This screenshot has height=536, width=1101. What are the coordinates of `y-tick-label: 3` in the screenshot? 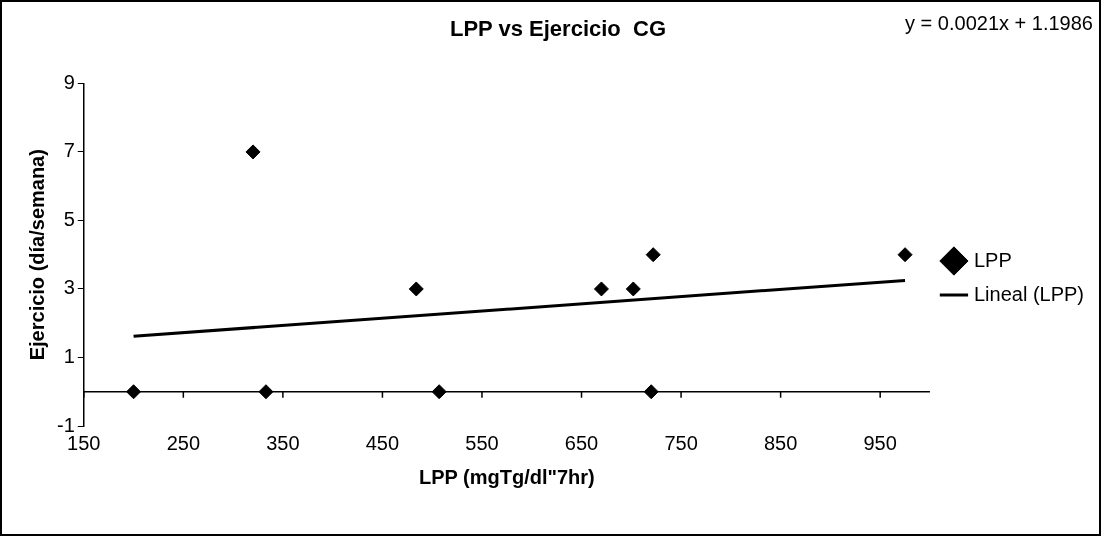 It's located at (69, 287).